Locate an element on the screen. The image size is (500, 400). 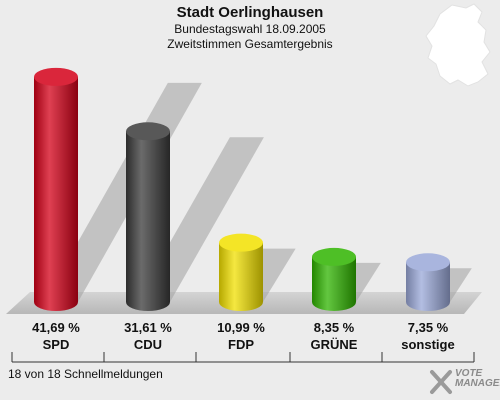
category-axis is located at coordinates (243, 357).